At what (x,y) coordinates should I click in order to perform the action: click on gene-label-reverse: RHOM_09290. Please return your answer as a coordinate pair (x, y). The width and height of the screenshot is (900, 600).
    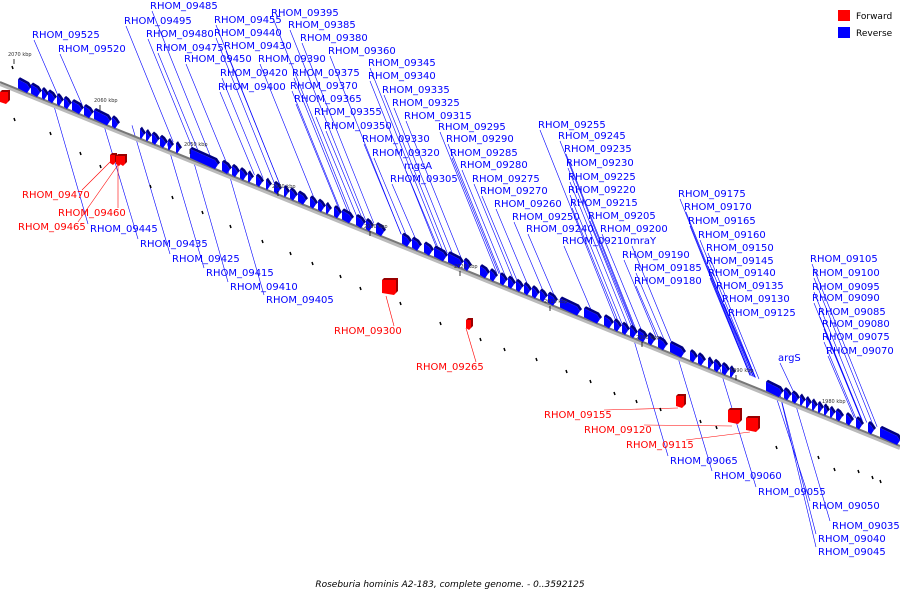
    Looking at the image, I should click on (480, 139).